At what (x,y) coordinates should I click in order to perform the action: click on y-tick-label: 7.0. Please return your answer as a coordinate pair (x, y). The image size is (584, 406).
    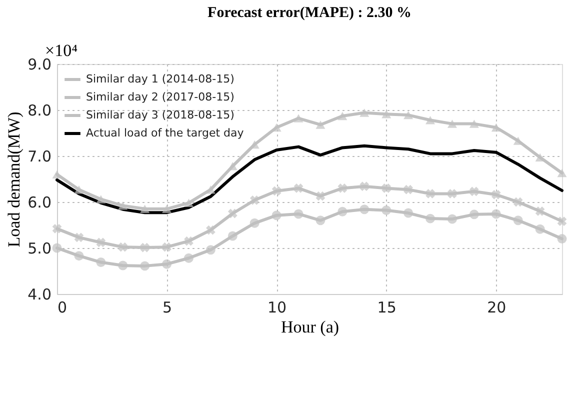
    Looking at the image, I should click on (40, 157).